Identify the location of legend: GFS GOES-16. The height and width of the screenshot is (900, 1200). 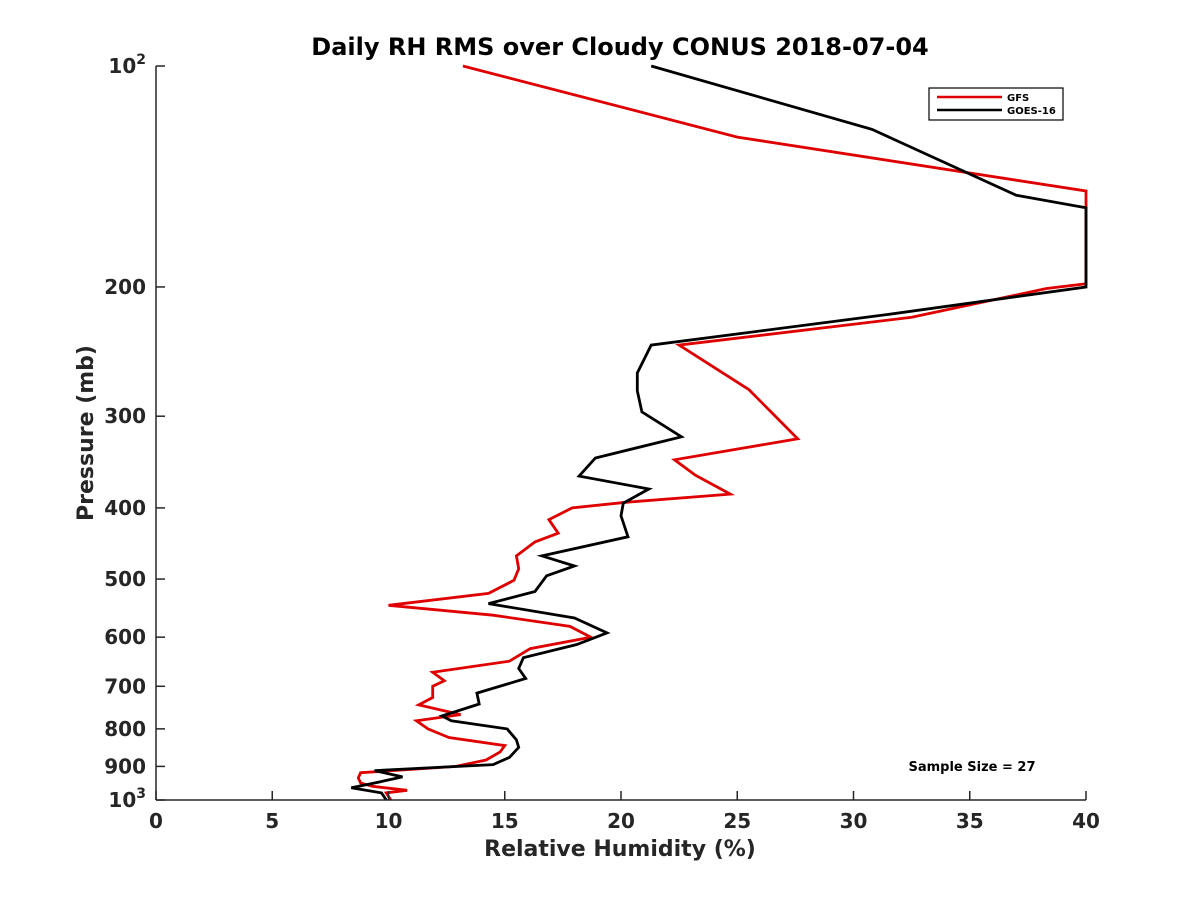
(996, 104).